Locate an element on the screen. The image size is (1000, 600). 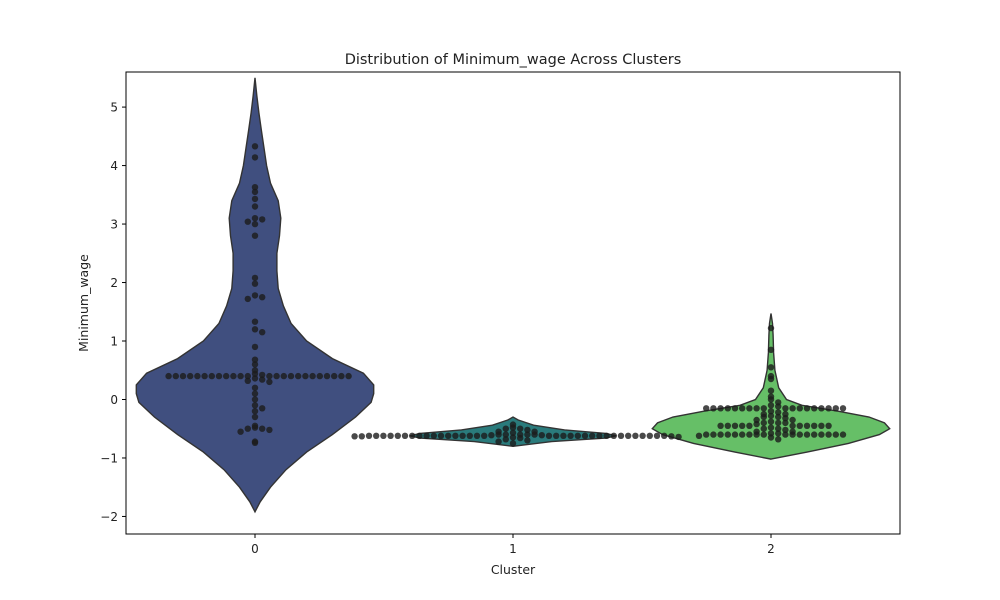
y-tick-label: −1 is located at coordinates (109, 458).